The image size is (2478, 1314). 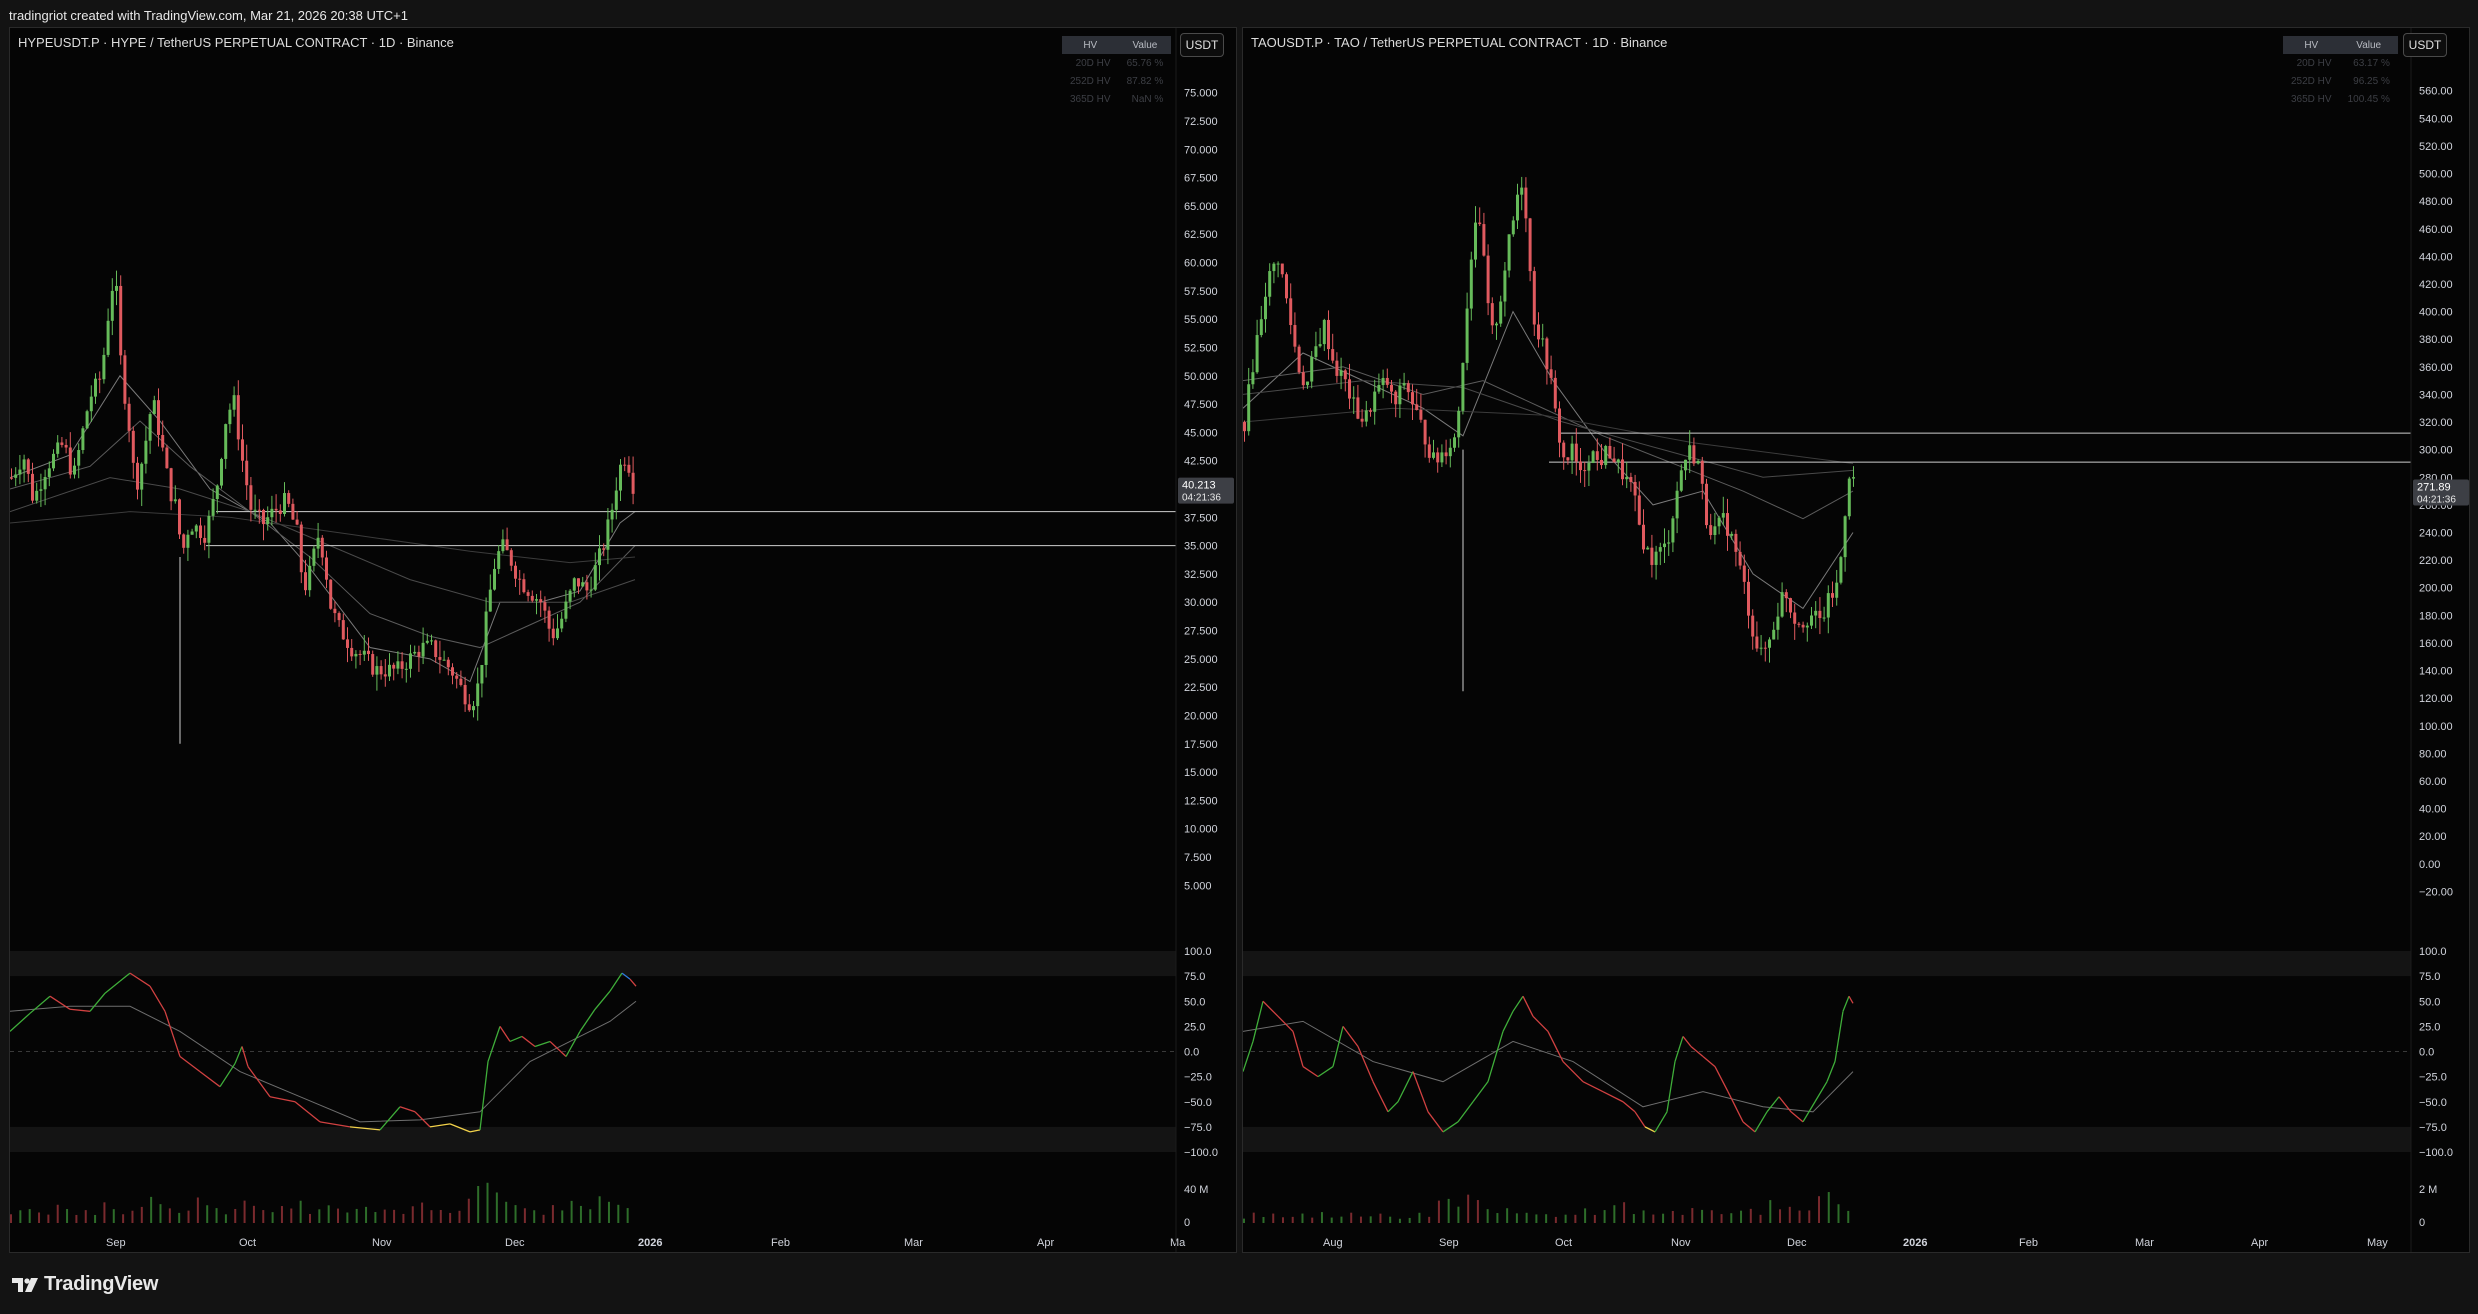 What do you see at coordinates (1198, 1078) in the screenshot?
I see `osc-axis-label: −25.0` at bounding box center [1198, 1078].